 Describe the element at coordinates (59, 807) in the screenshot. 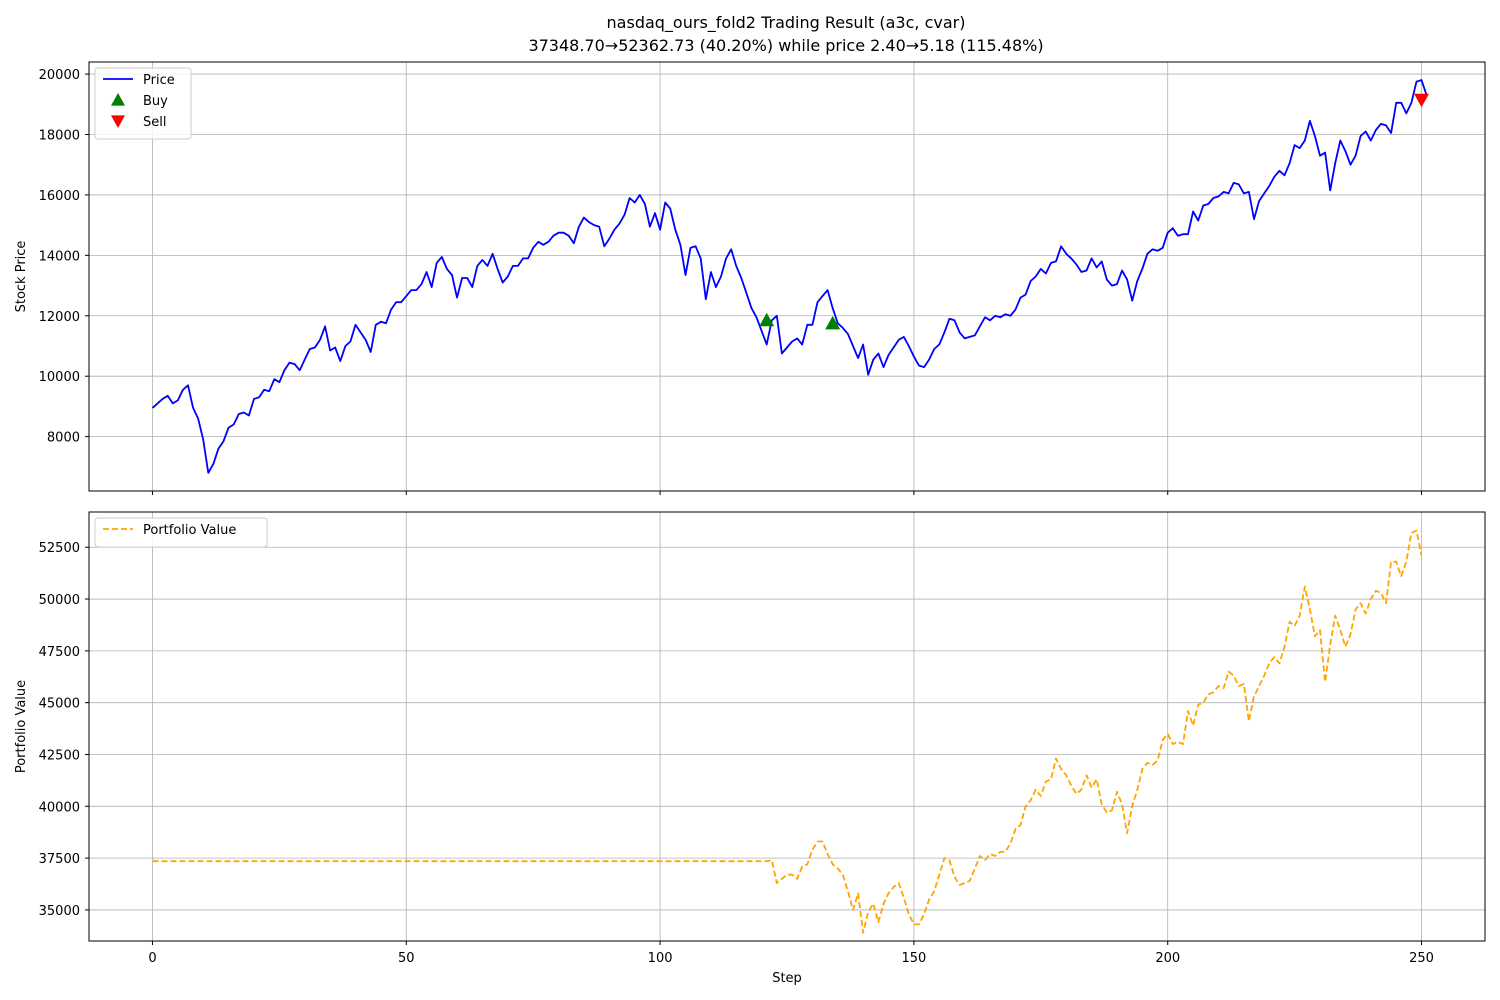

I see `y-tick-label: 40000` at that location.